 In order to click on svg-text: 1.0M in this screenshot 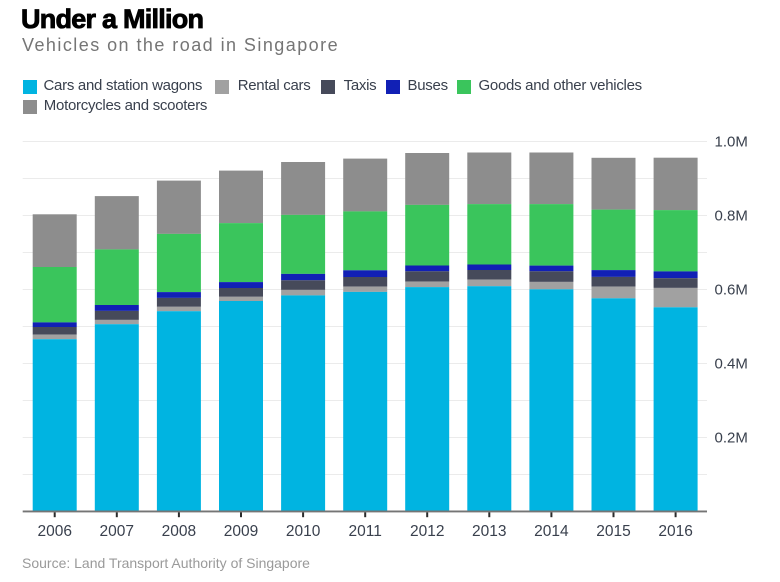, I will do `click(731, 142)`.